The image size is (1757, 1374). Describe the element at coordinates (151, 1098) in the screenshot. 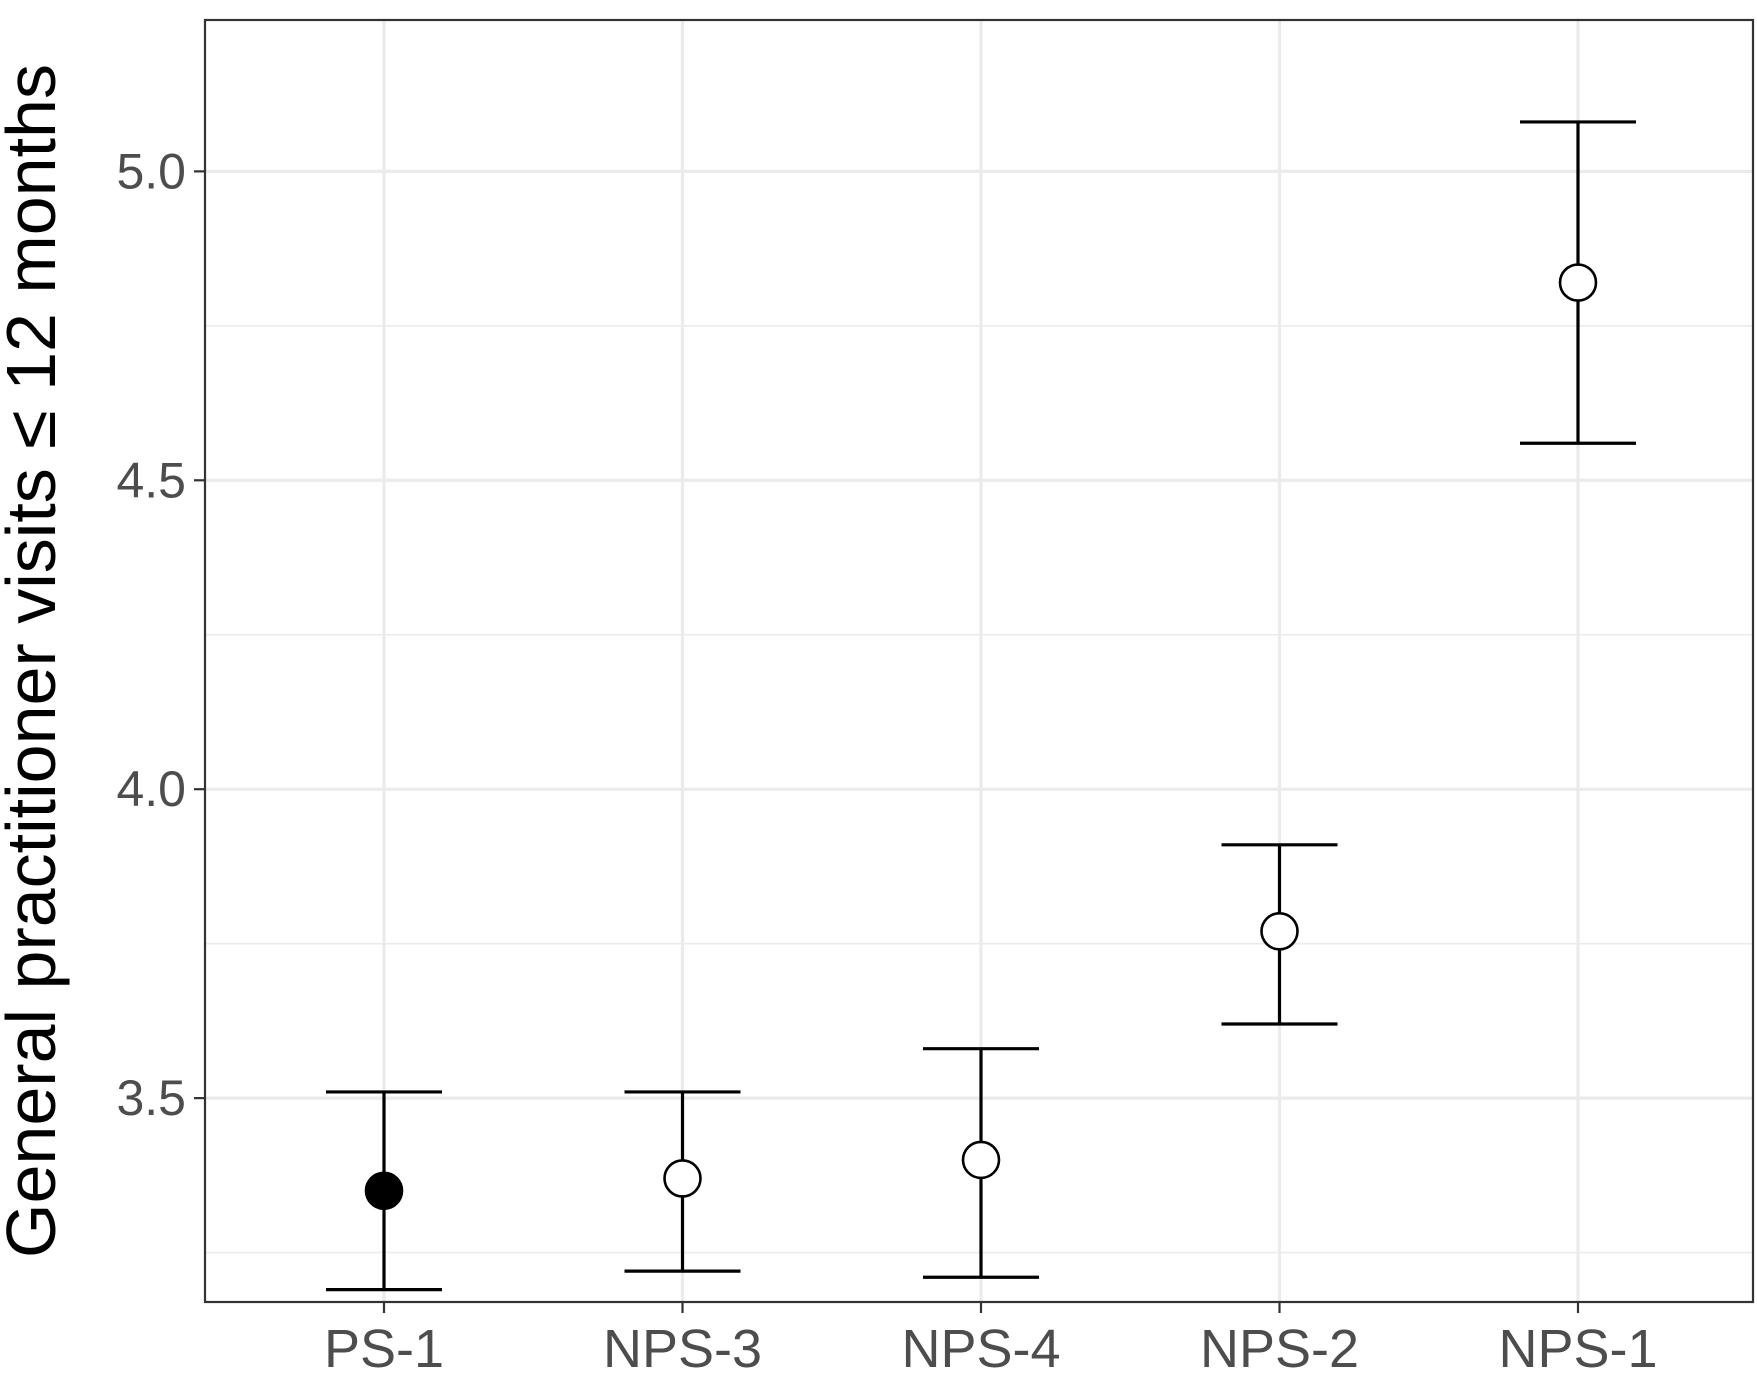

I see `y-tick-label: 3.5` at that location.